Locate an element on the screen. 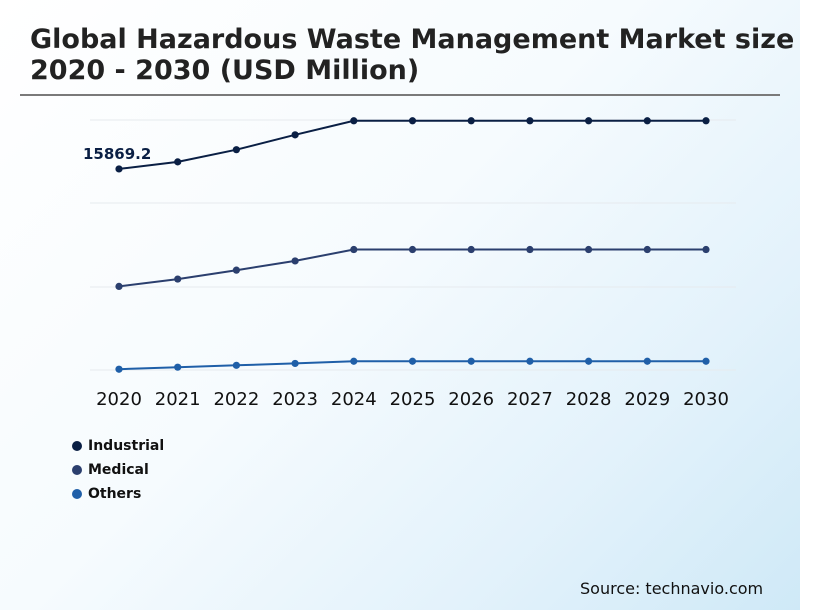 The width and height of the screenshot is (823, 610). data-point-medical-2024 is located at coordinates (354, 249).